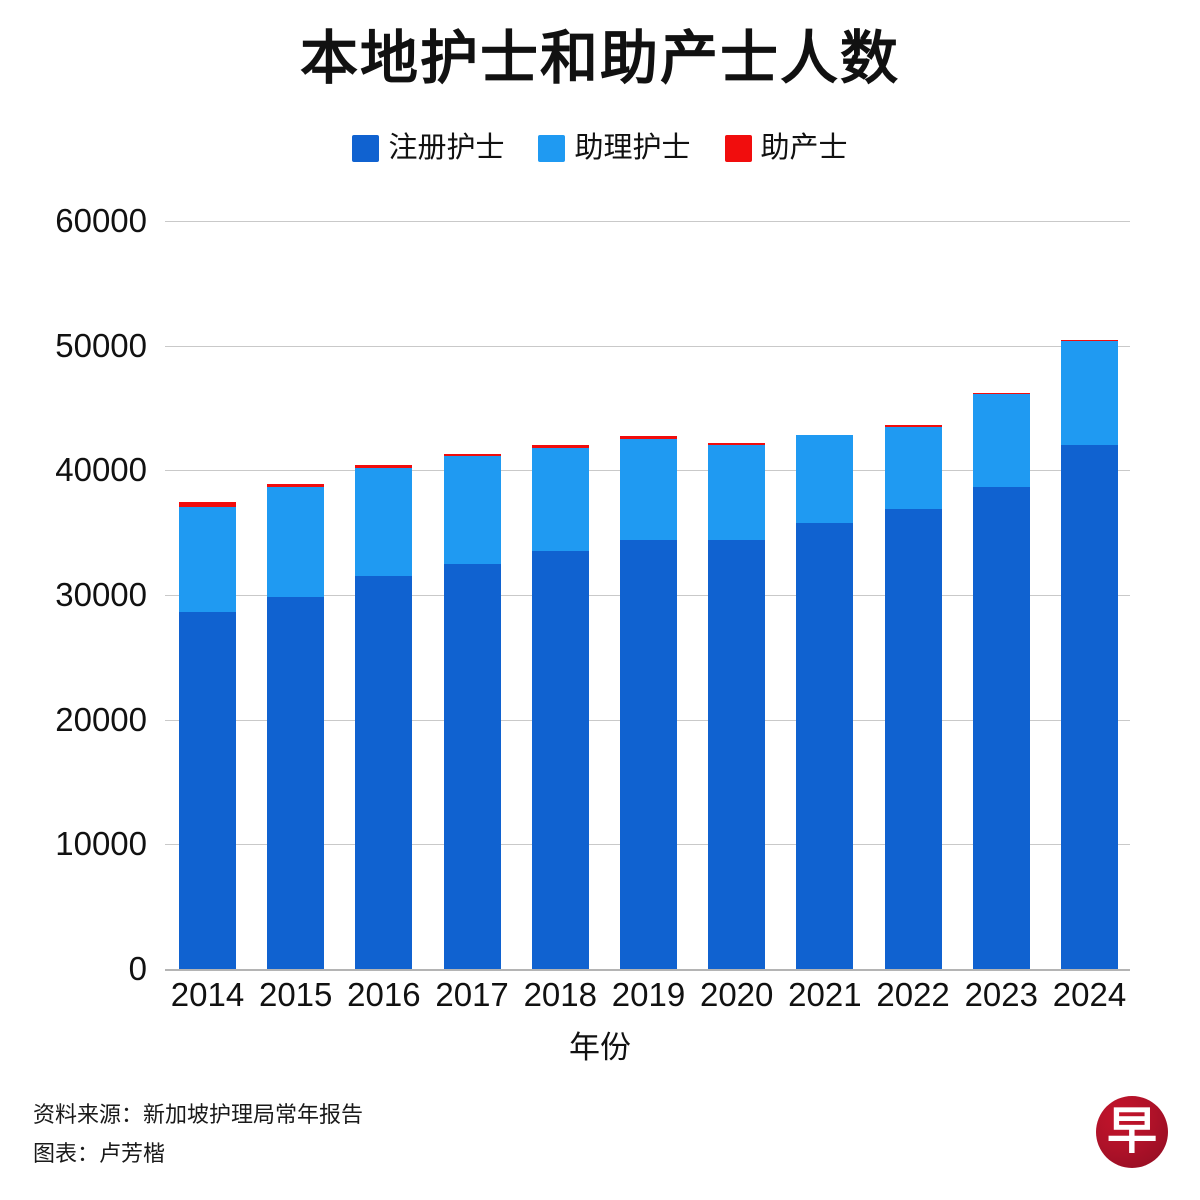 This screenshot has height=1200, width=1200. What do you see at coordinates (366, 148) in the screenshot?
I see `legend-swatch-registered-nurse` at bounding box center [366, 148].